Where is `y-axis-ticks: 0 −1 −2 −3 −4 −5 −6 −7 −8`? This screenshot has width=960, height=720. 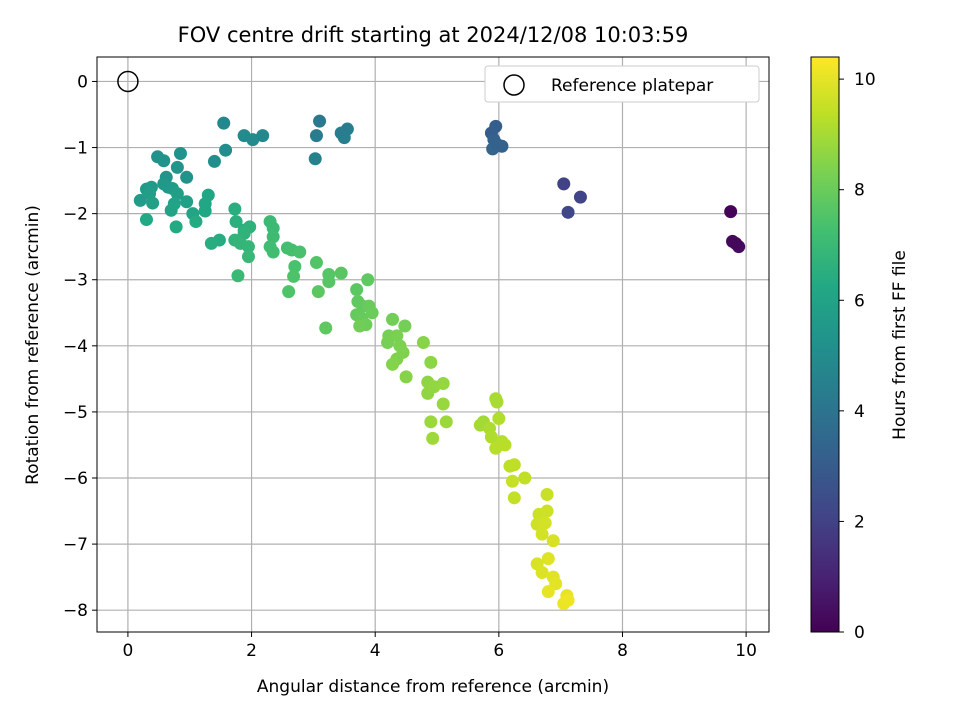
y-axis-ticks: 0 −1 −2 −3 −4 −5 −6 −7 −8 is located at coordinates (80, 346).